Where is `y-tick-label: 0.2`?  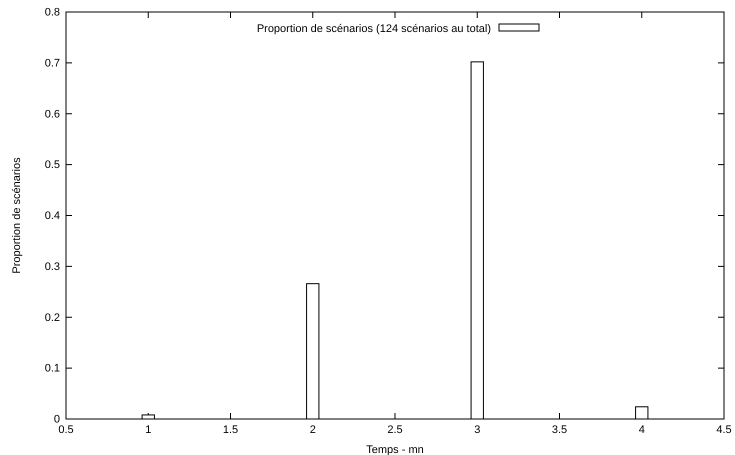 y-tick-label: 0.2 is located at coordinates (52, 318).